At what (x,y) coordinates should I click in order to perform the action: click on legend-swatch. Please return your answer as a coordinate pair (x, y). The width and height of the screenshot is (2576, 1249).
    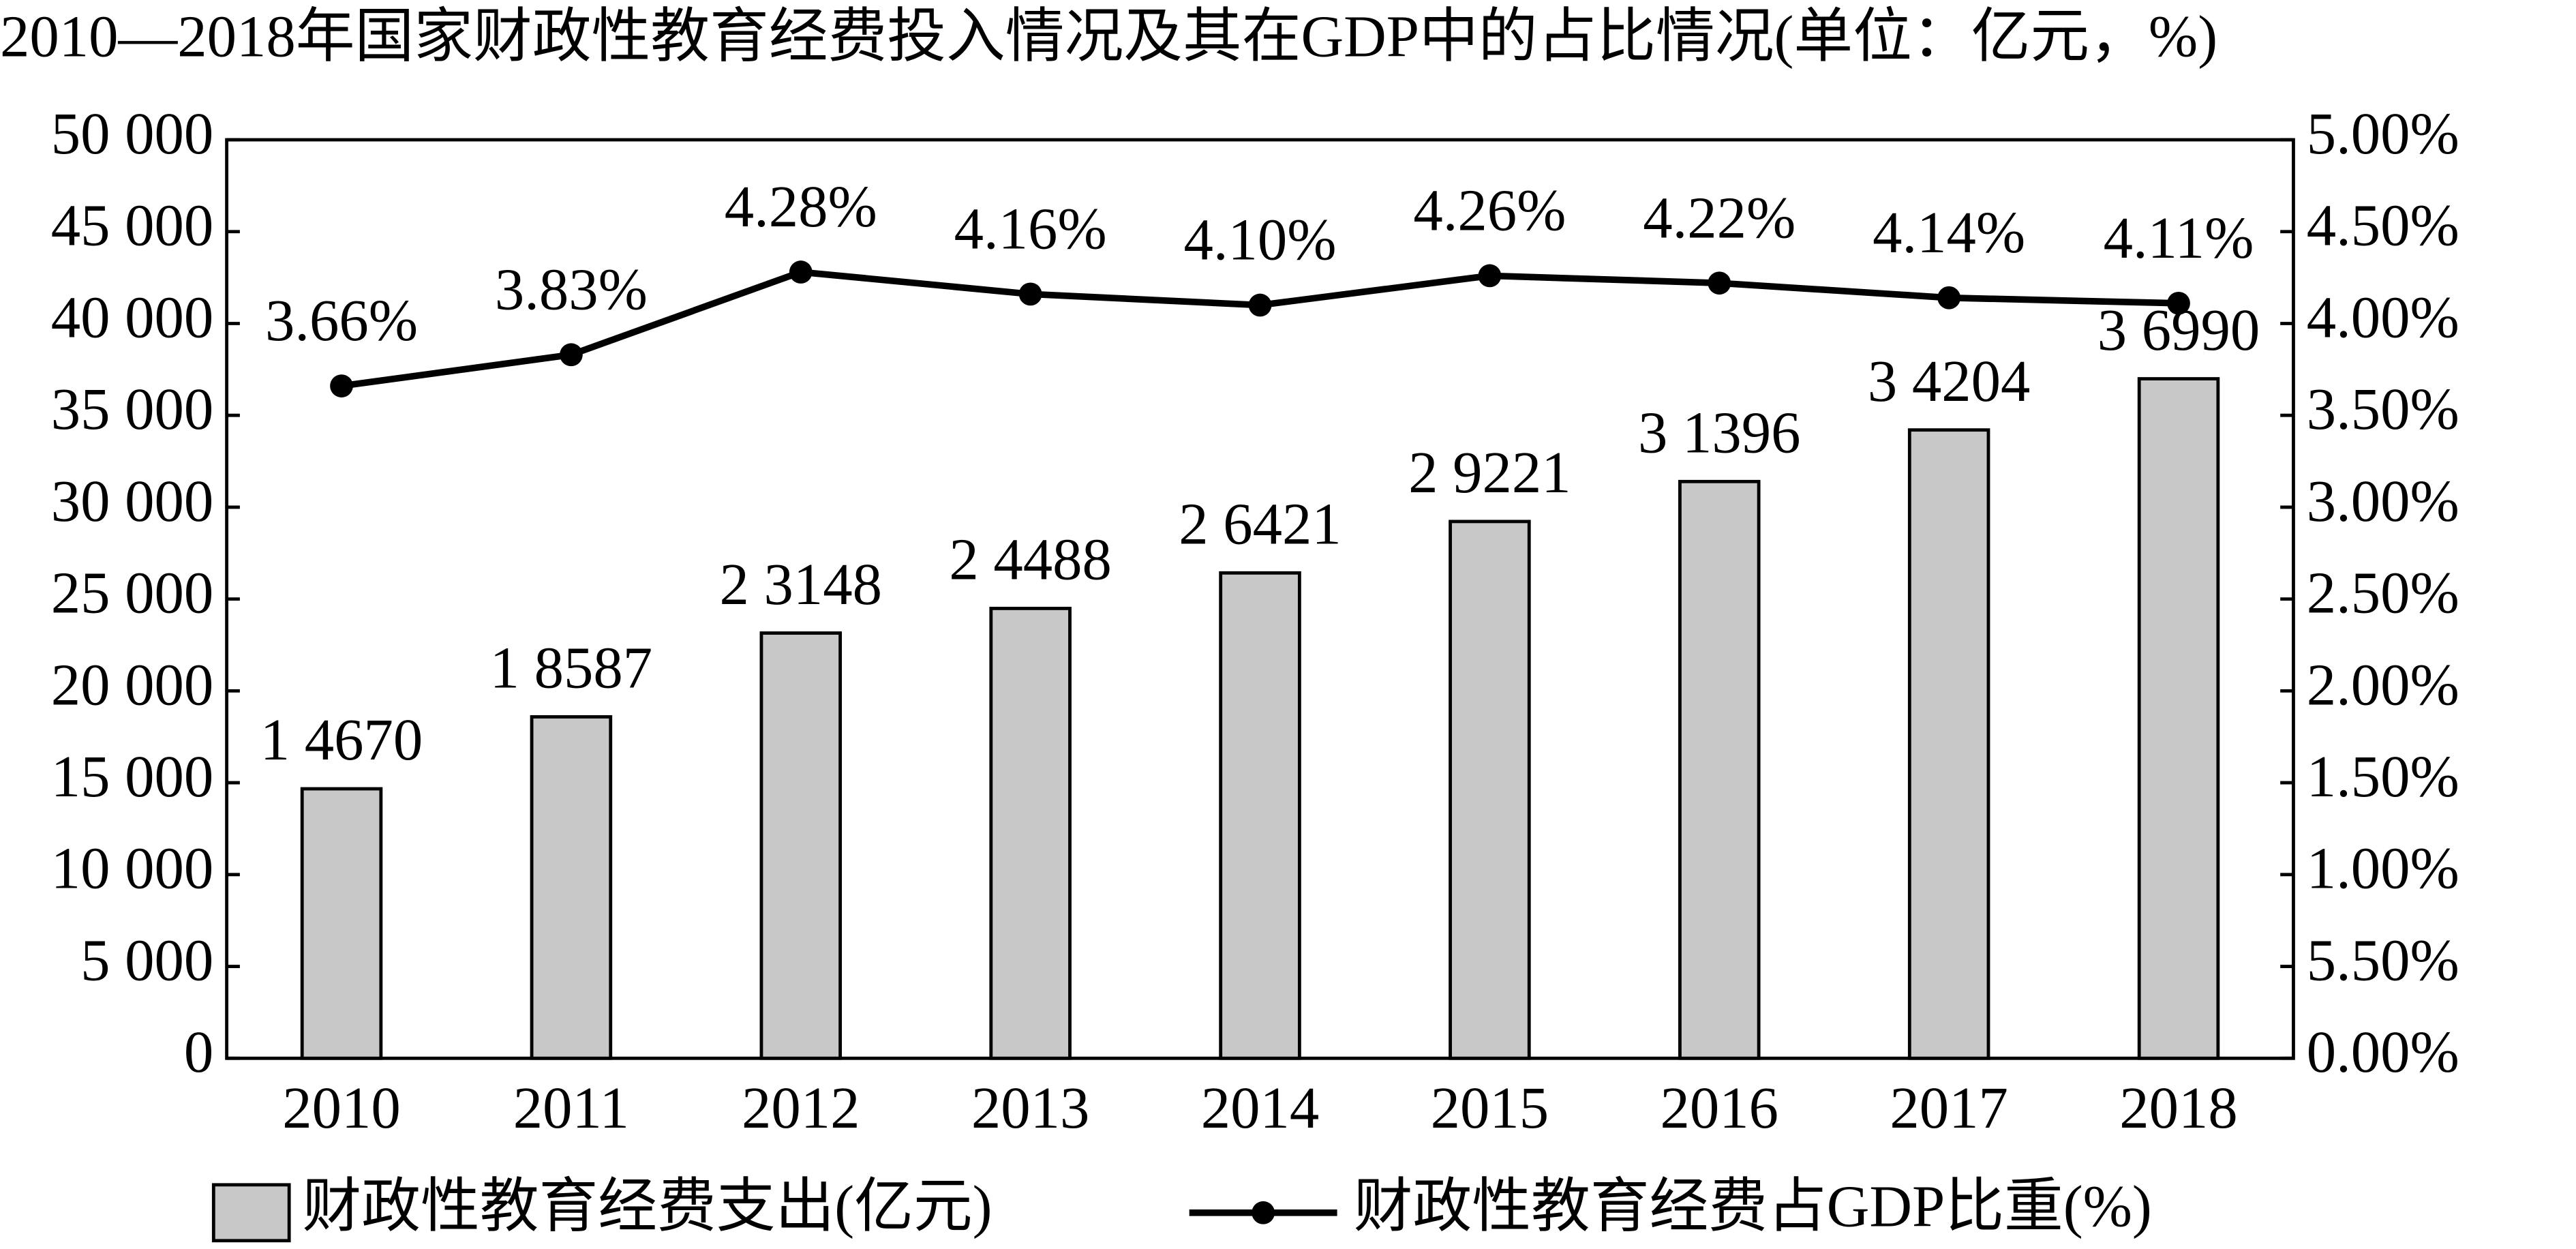
    Looking at the image, I should click on (251, 1213).